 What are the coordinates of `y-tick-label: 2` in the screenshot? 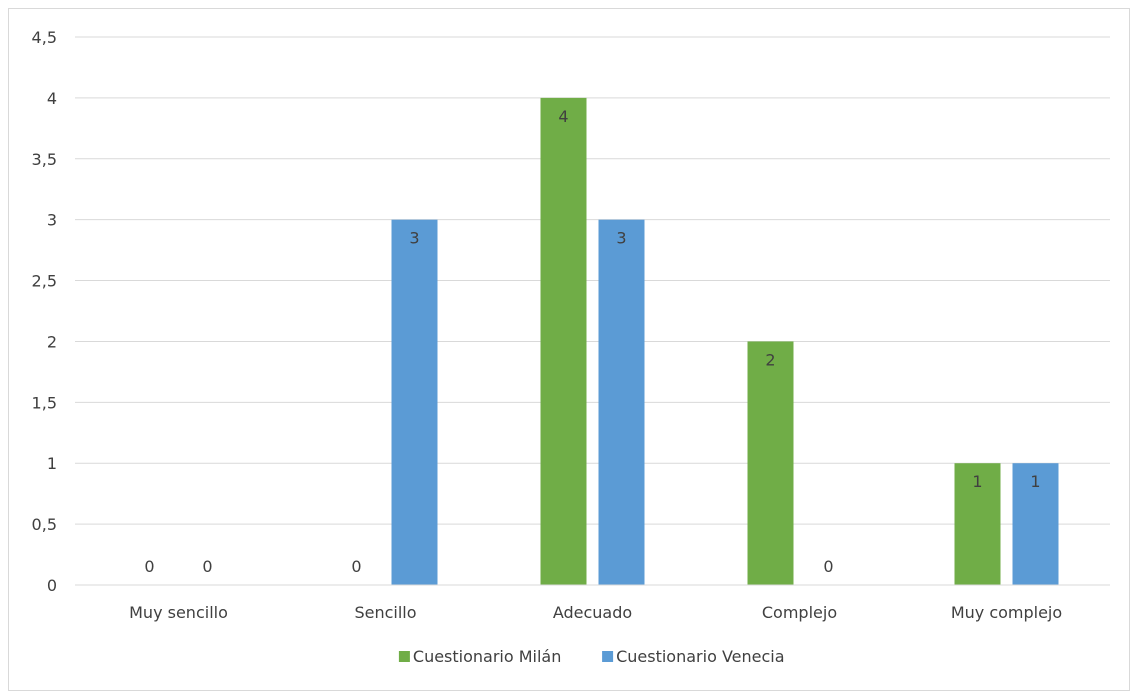 It's located at (52, 341).